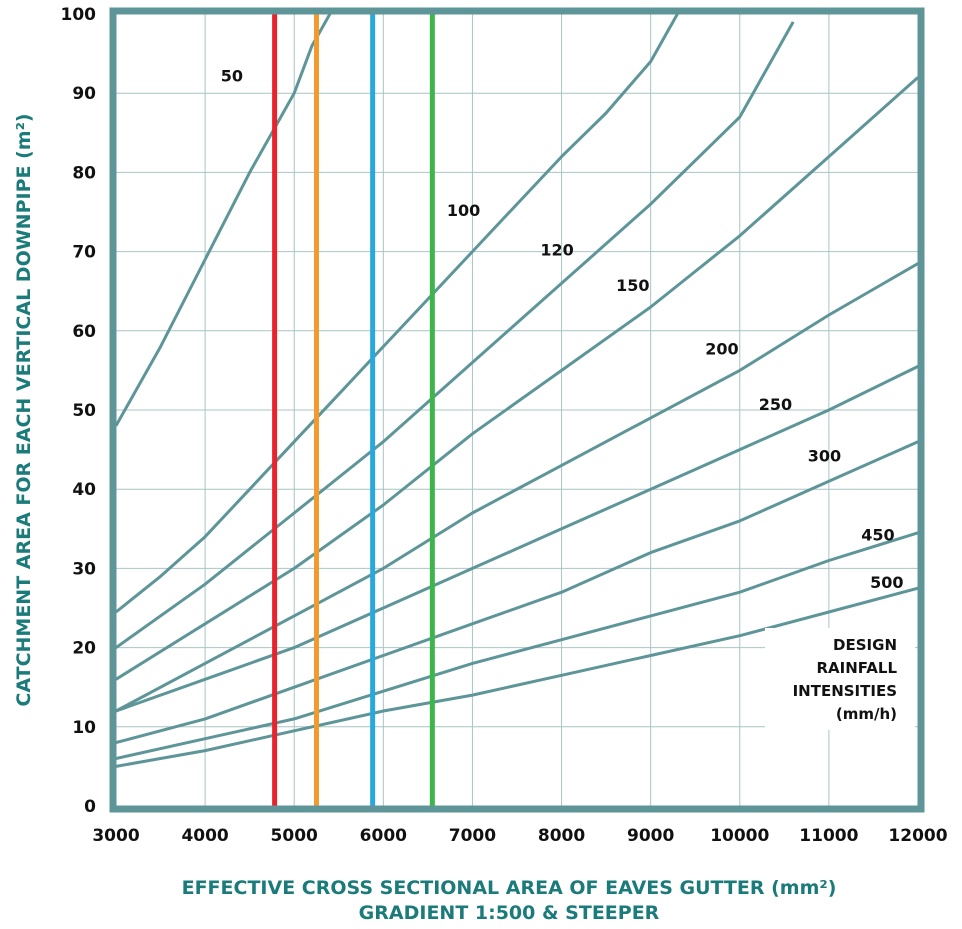 This screenshot has width=962, height=929. What do you see at coordinates (856, 668) in the screenshot?
I see `legend-line-2: RAINFALL` at bounding box center [856, 668].